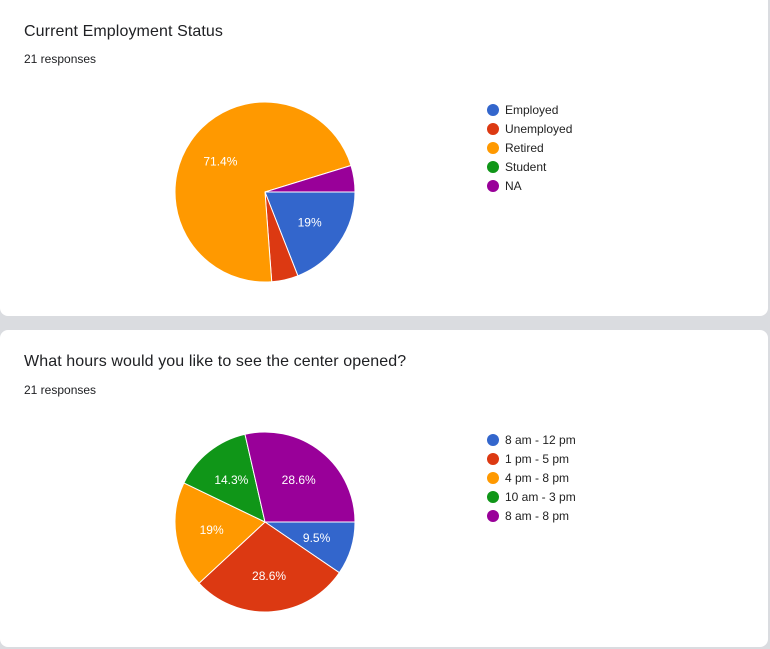  What do you see at coordinates (539, 128) in the screenshot?
I see `legend-label: Unemployed` at bounding box center [539, 128].